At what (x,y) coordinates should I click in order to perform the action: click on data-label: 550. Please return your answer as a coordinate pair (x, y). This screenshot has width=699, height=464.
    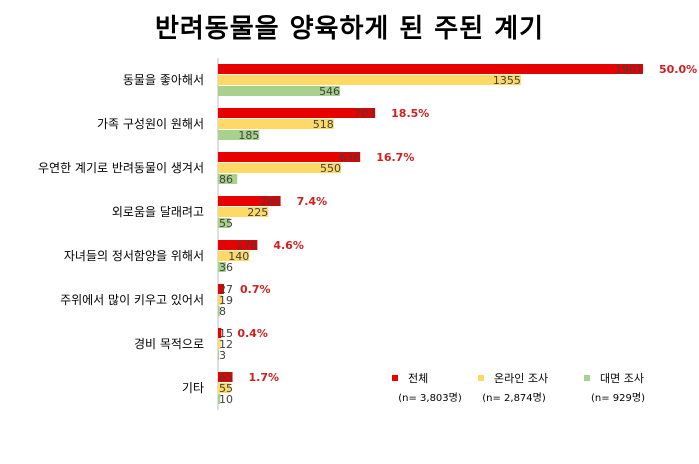
    Looking at the image, I should click on (330, 168).